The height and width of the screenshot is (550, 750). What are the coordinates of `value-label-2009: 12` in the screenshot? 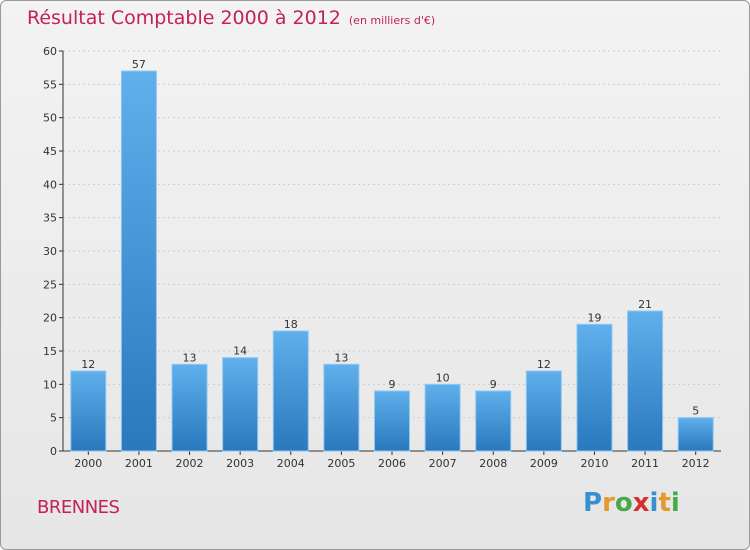 It's located at (544, 364).